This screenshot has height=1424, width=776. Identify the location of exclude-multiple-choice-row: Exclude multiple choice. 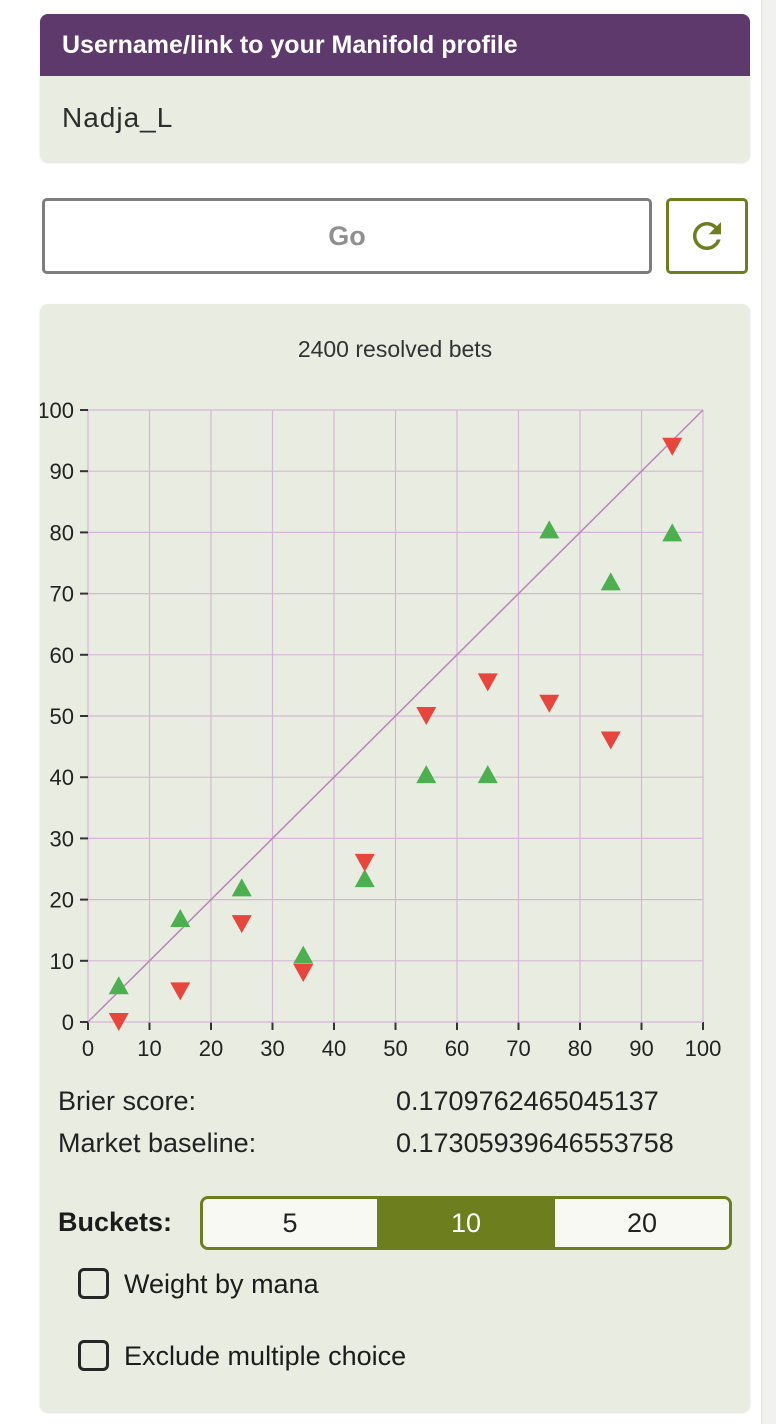
(395, 1358).